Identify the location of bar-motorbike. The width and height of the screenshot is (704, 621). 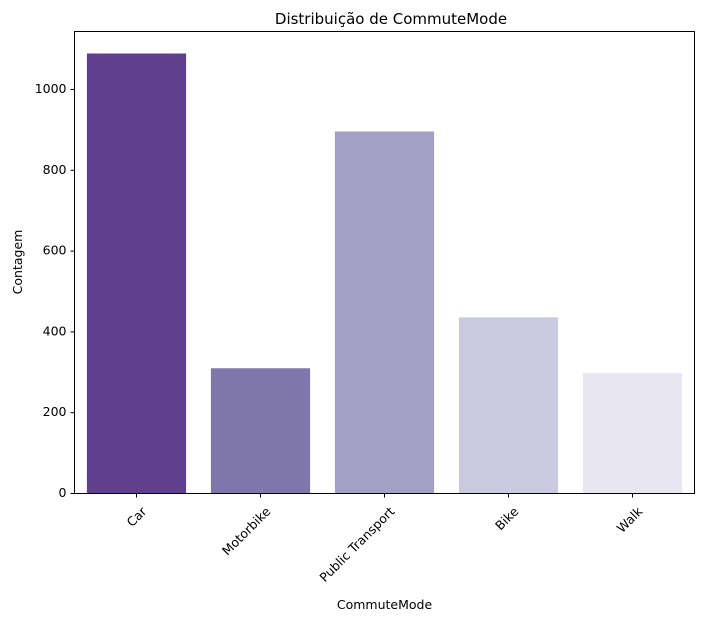
(260, 431).